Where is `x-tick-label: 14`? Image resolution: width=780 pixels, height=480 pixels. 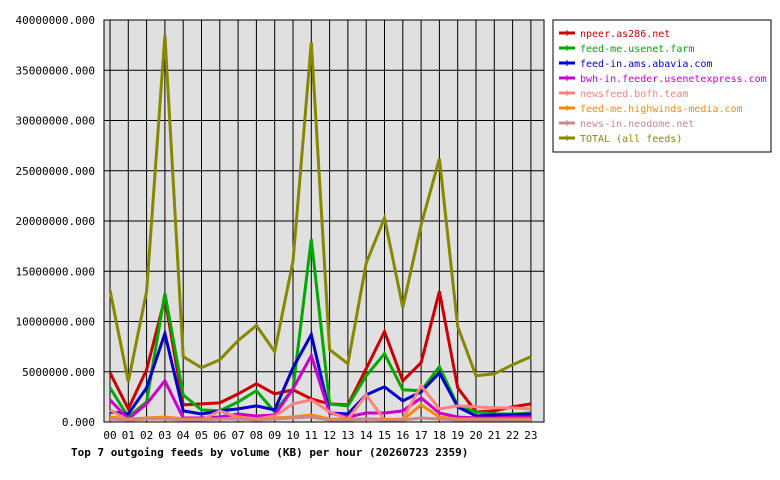 x-tick-label: 14 is located at coordinates (367, 435).